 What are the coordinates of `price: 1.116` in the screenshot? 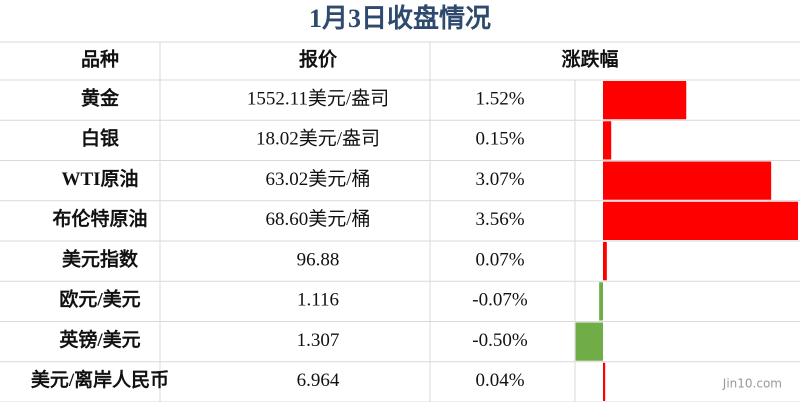 It's located at (318, 300).